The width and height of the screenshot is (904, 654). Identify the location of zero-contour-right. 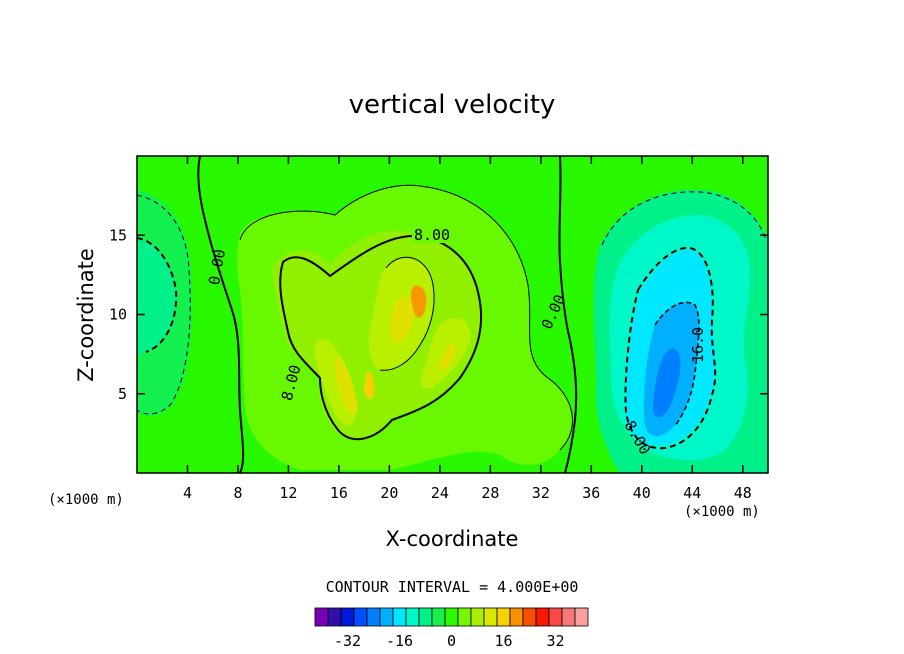
(568, 314).